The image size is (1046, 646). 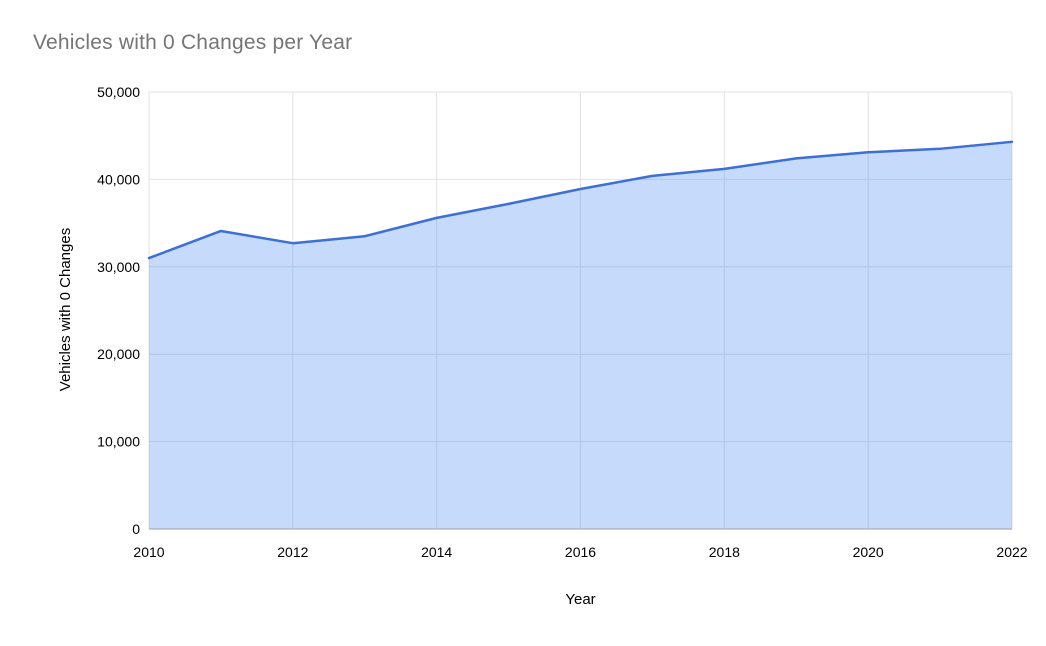 What do you see at coordinates (148, 552) in the screenshot?
I see `x-tick-label: 2010` at bounding box center [148, 552].